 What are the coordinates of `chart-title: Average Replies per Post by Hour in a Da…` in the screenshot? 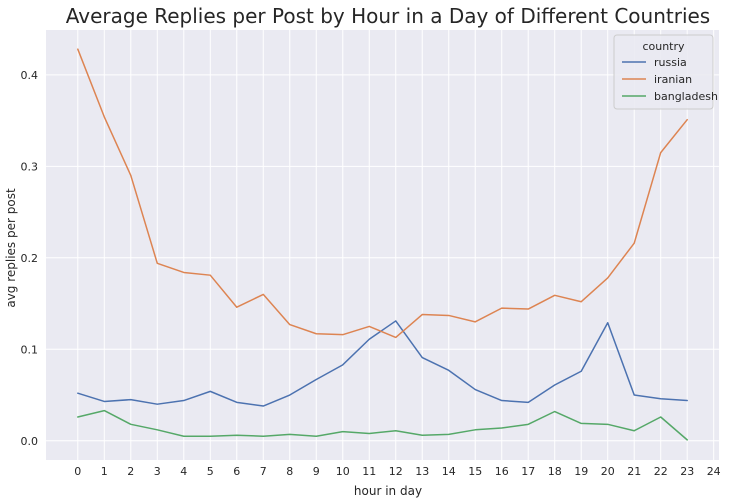 It's located at (388, 16).